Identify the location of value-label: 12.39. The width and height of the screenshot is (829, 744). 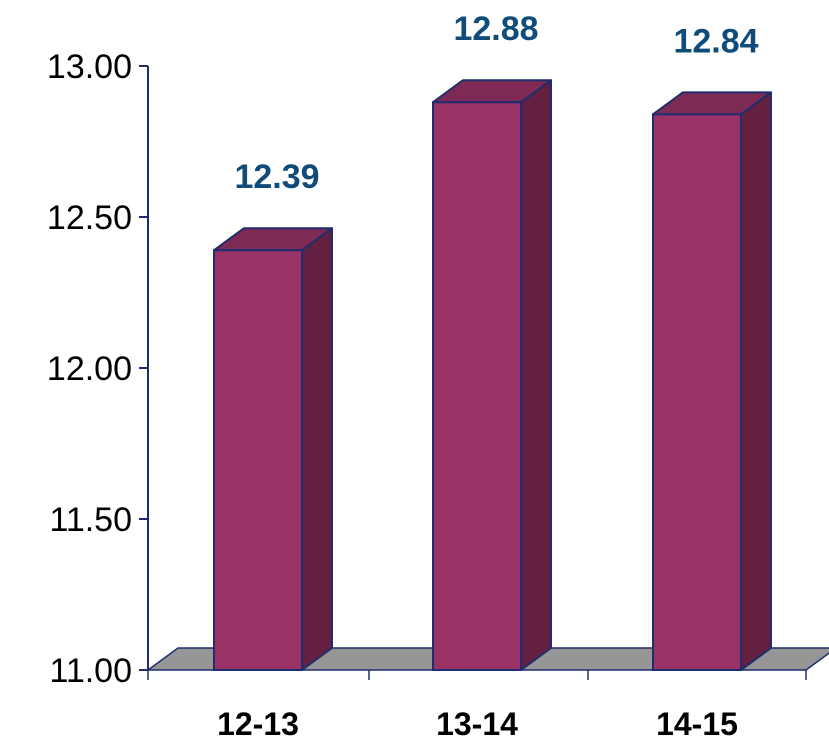
(276, 177).